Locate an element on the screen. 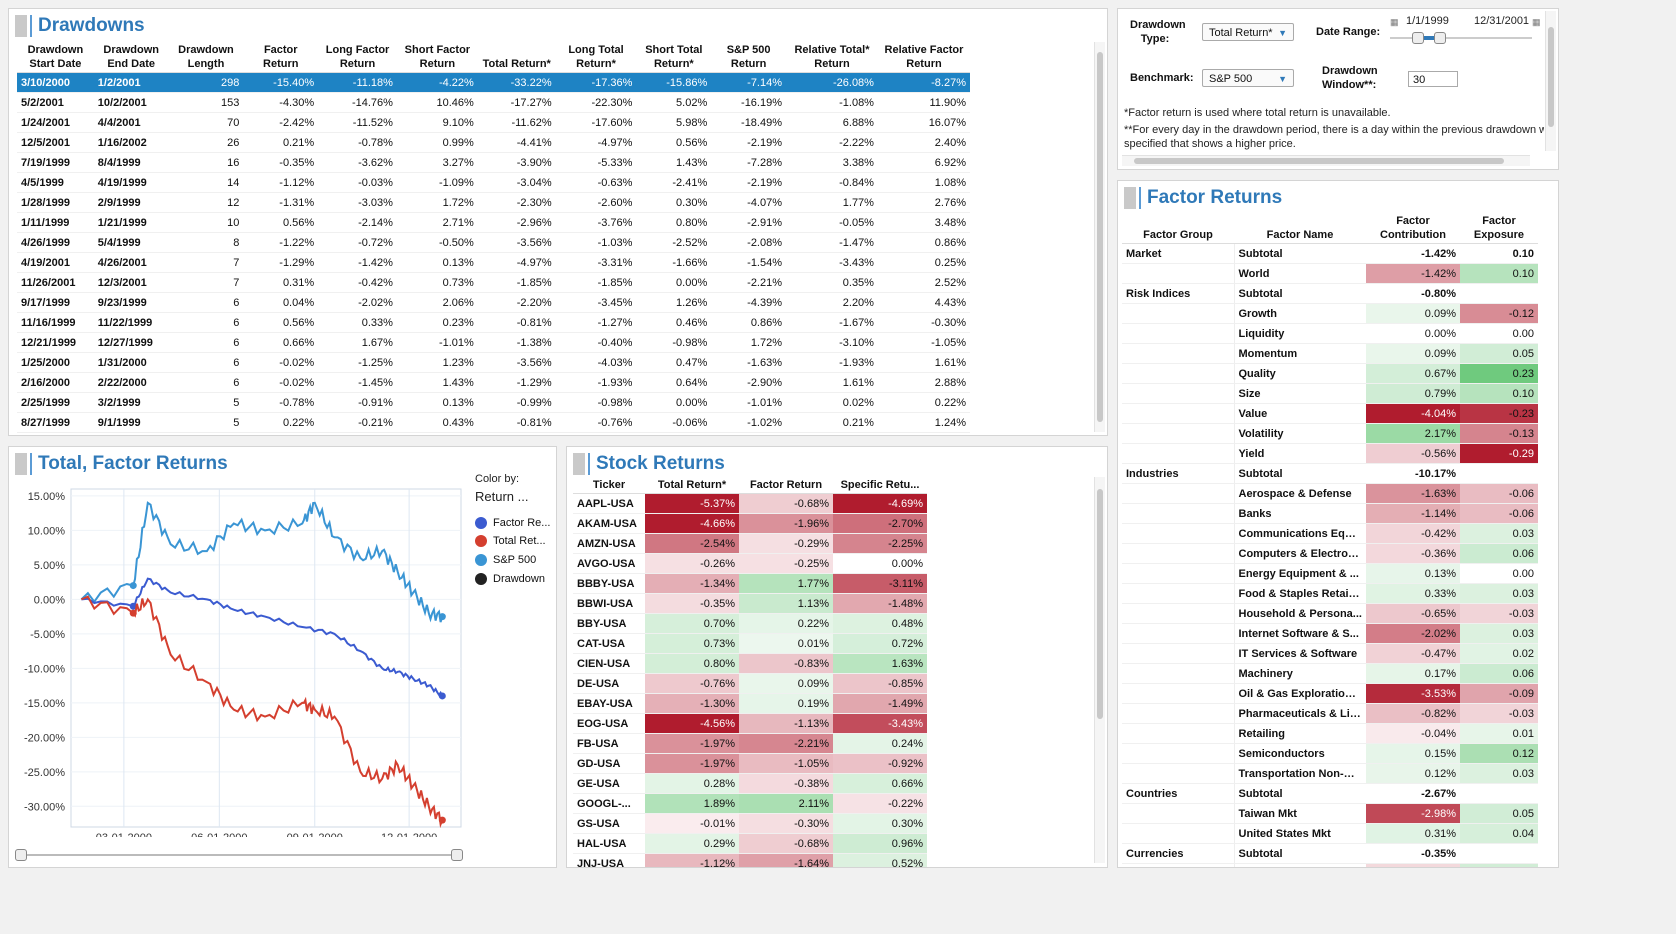  table-row: IT Services & Software -0.47% 0.02 is located at coordinates (1330, 653).